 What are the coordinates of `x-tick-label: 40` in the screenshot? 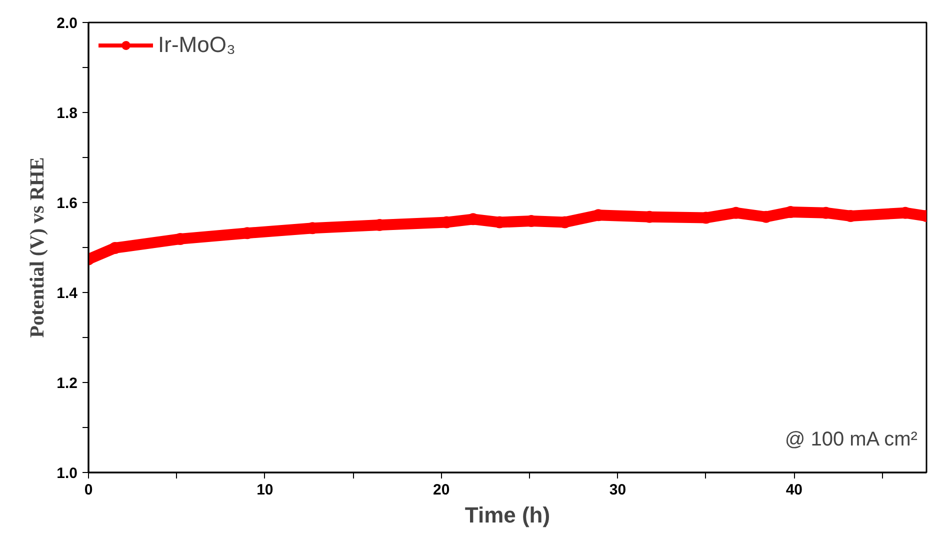 It's located at (794, 490).